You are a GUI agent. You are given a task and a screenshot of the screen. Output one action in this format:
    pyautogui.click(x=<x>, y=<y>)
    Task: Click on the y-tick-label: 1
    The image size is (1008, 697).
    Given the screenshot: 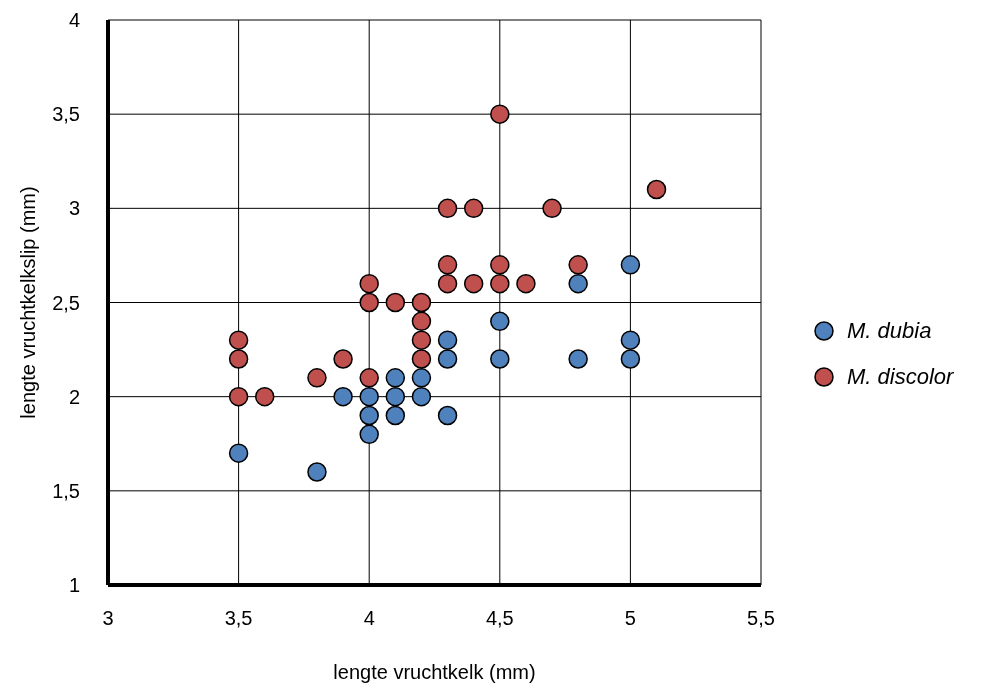 What is the action you would take?
    pyautogui.click(x=74, y=585)
    